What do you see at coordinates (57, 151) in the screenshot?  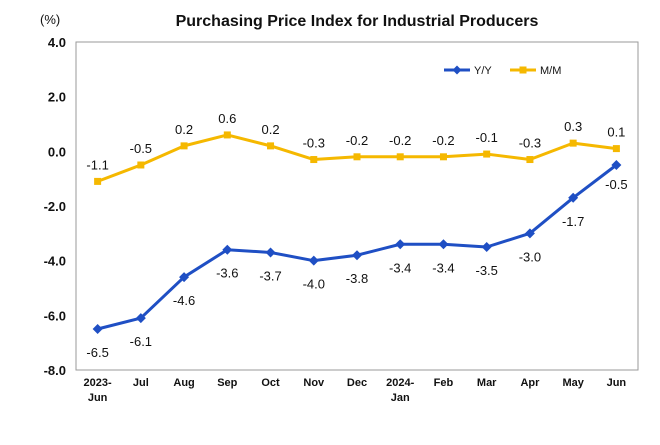 I see `y-tick-label: 0.0` at bounding box center [57, 151].